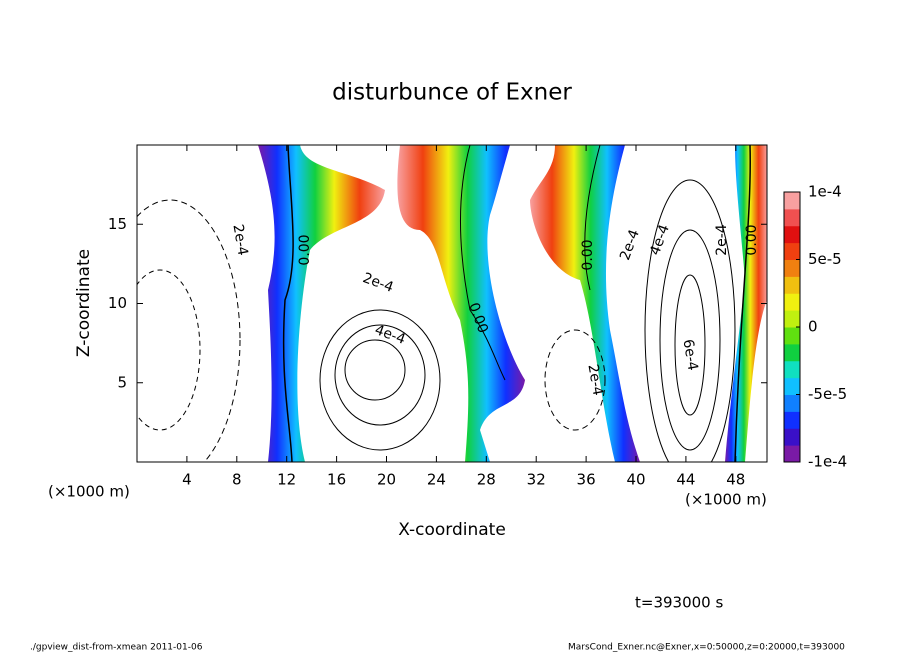 Image resolution: width=904 pixels, height=654 pixels. I want to click on x-tick-label: 12, so click(286, 480).